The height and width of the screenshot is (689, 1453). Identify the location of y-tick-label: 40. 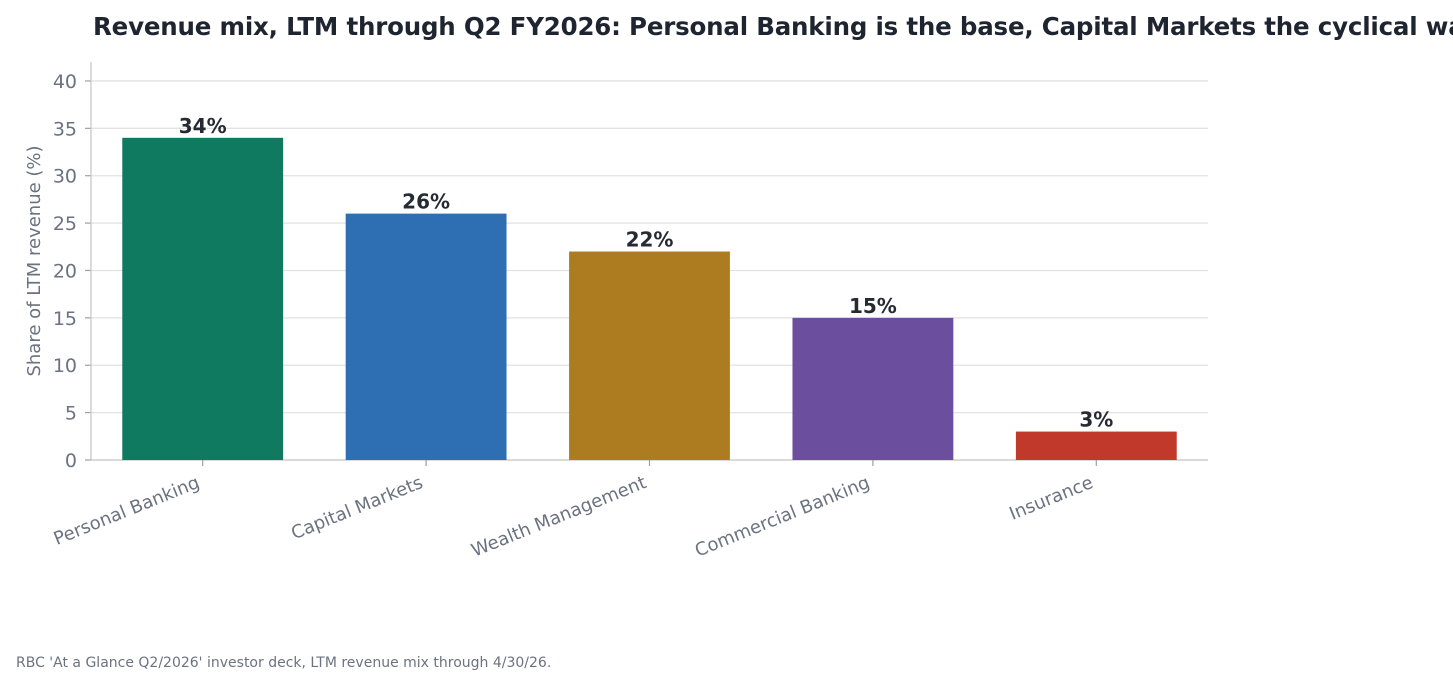
(65, 82).